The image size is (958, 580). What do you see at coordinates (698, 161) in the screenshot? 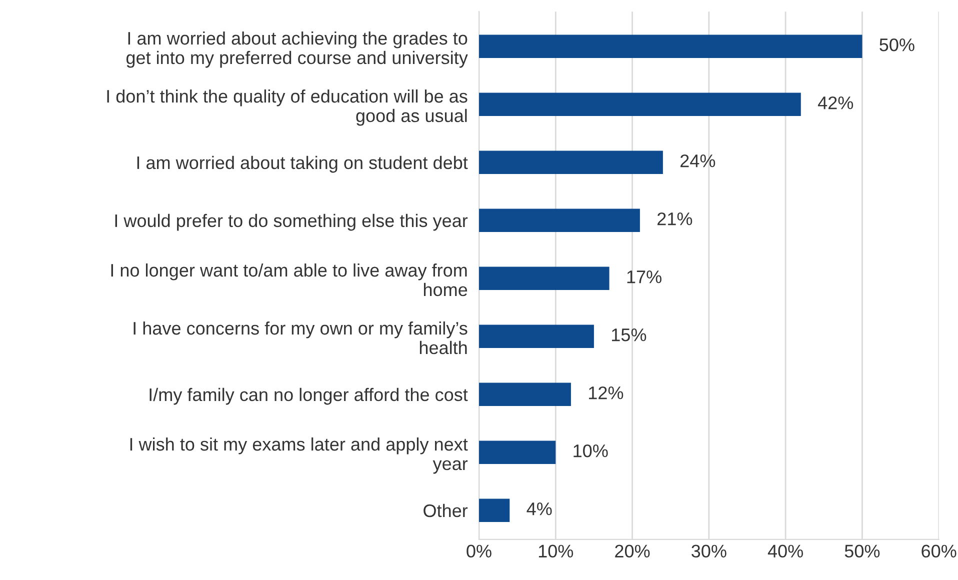
I see `data-label: 24%` at bounding box center [698, 161].